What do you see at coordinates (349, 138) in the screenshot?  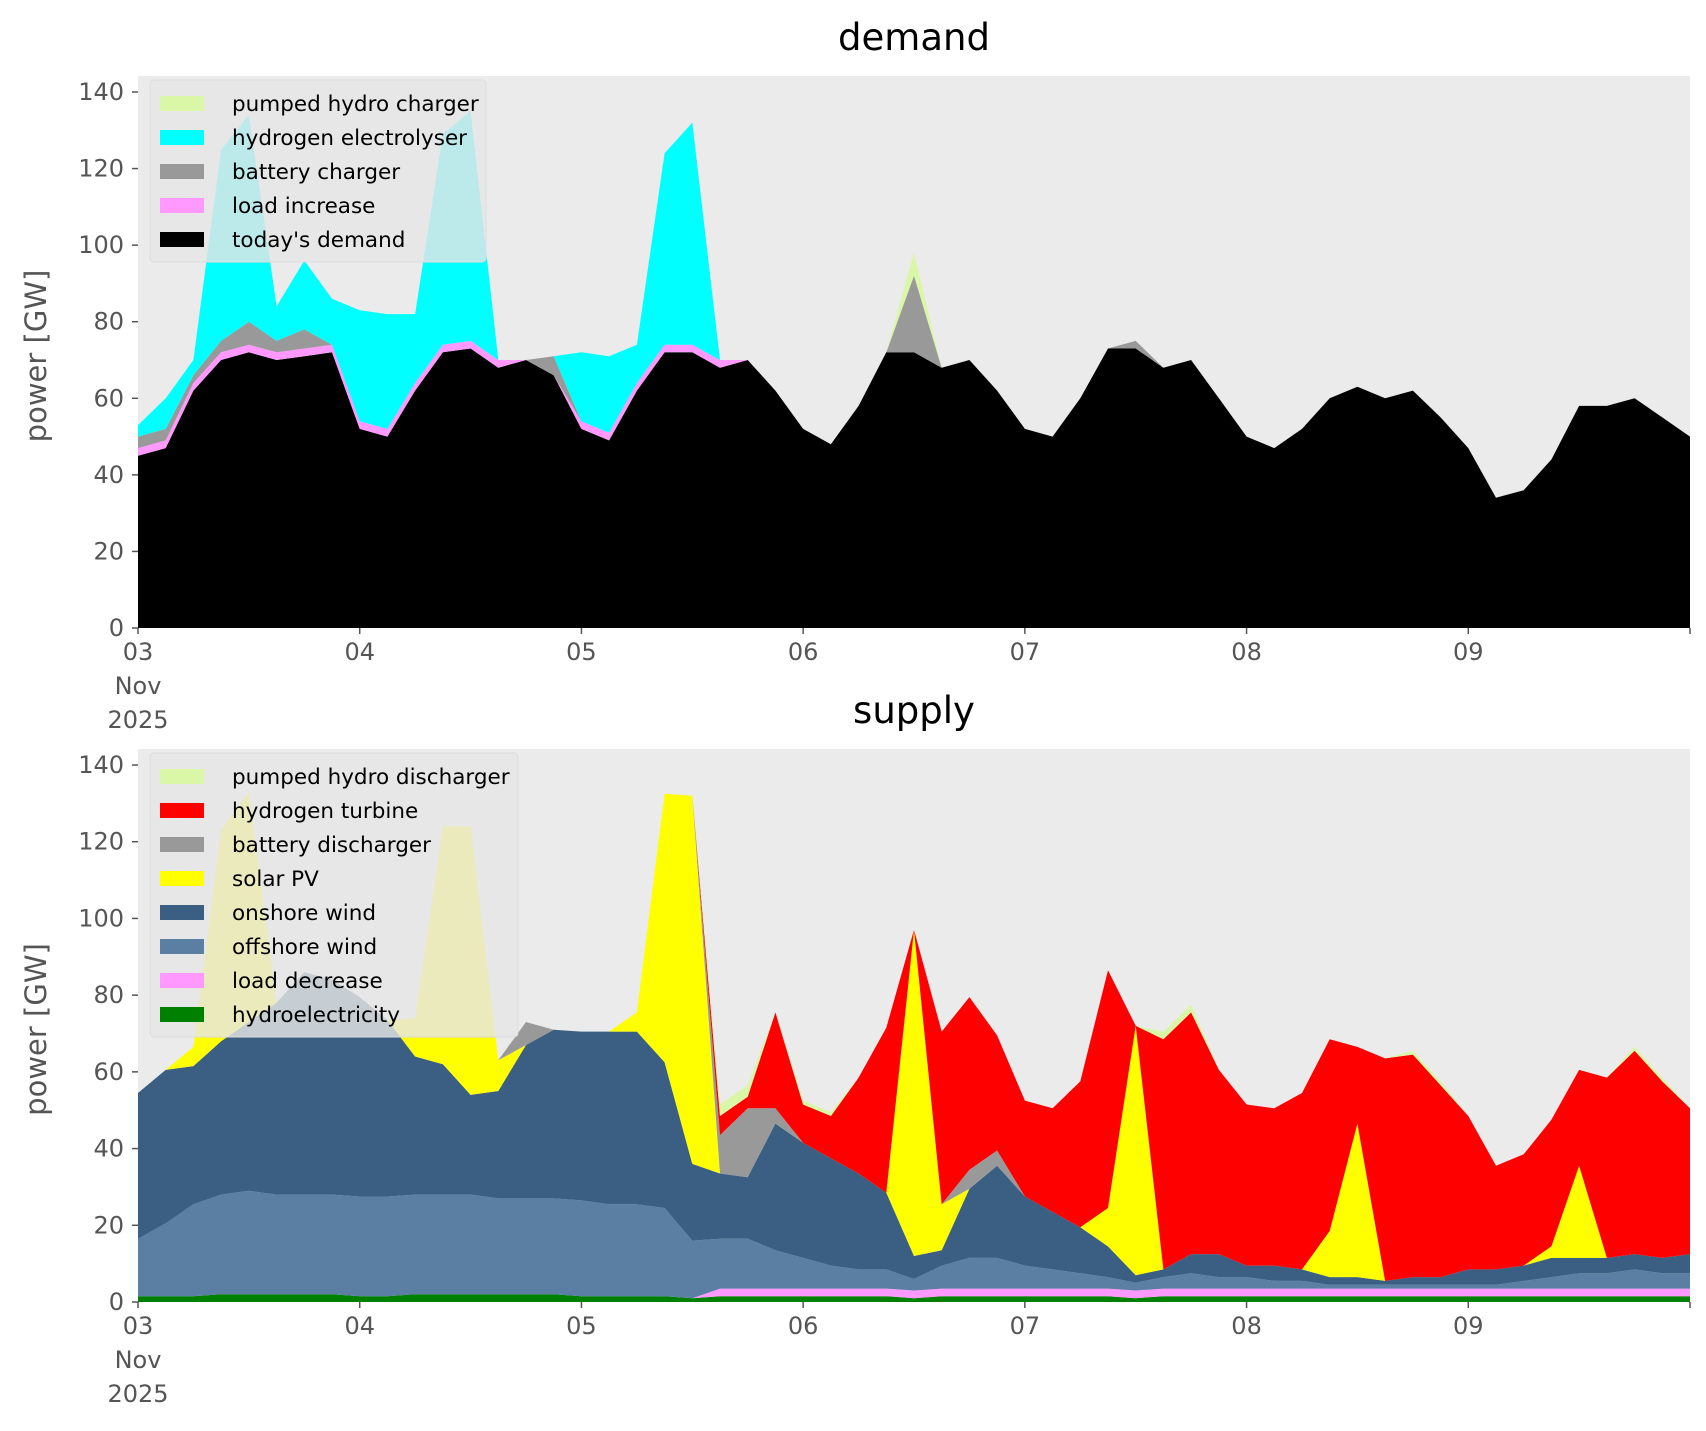 I see `legend-label: hydrogen electrolyser` at bounding box center [349, 138].